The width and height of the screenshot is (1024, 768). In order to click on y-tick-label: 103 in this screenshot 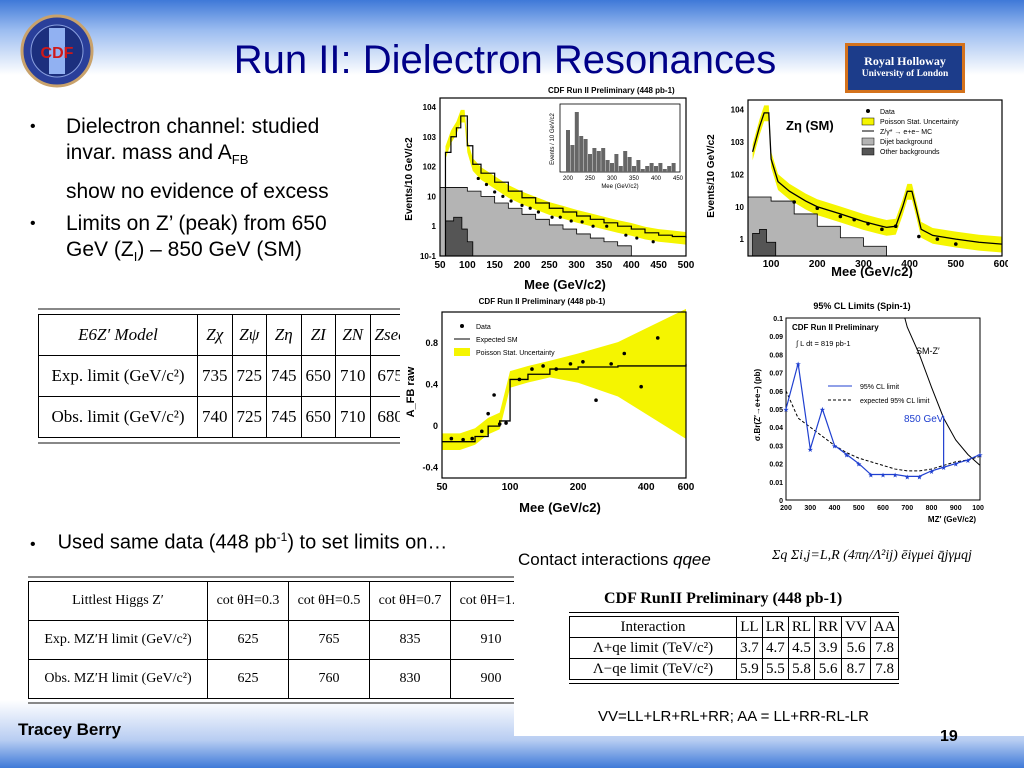, I will do `click(430, 137)`.